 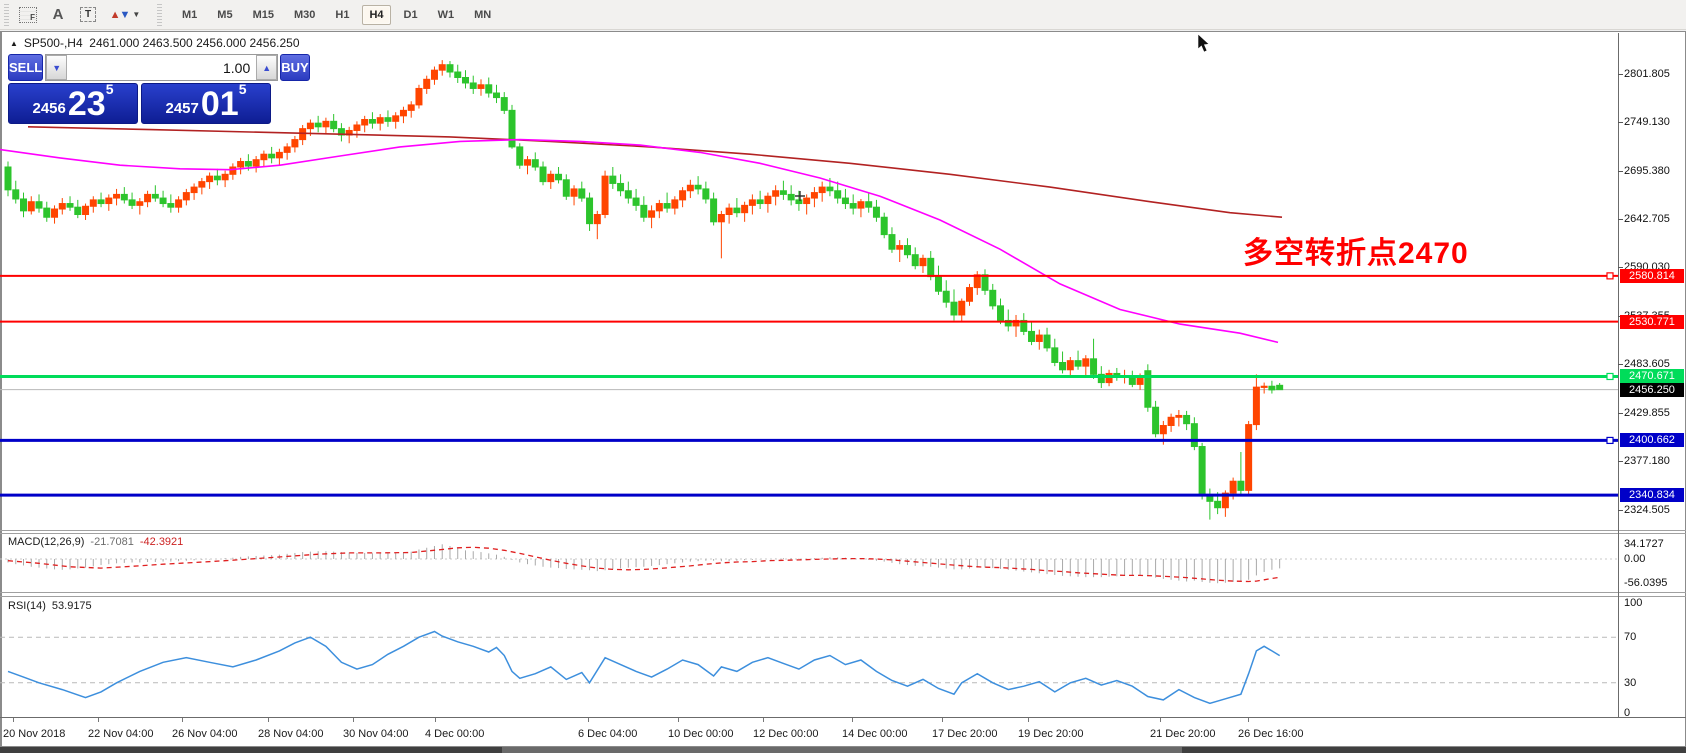 I want to click on text-icon: A, so click(x=58, y=14).